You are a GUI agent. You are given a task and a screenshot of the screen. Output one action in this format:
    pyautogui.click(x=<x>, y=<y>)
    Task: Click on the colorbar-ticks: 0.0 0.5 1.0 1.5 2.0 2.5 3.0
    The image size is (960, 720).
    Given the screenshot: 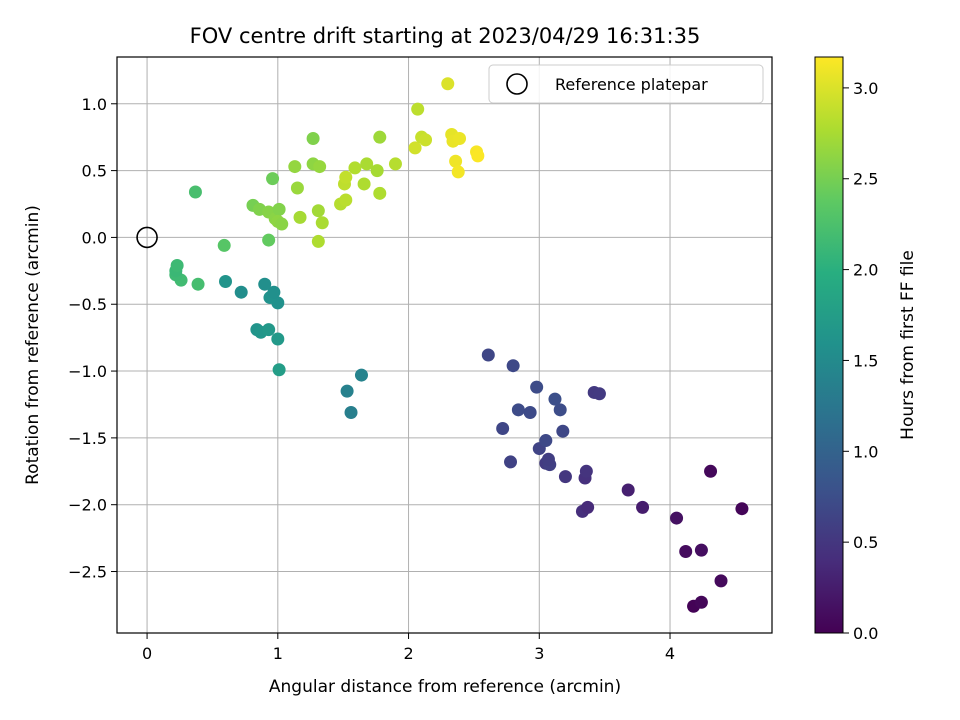 What is the action you would take?
    pyautogui.click(x=860, y=361)
    